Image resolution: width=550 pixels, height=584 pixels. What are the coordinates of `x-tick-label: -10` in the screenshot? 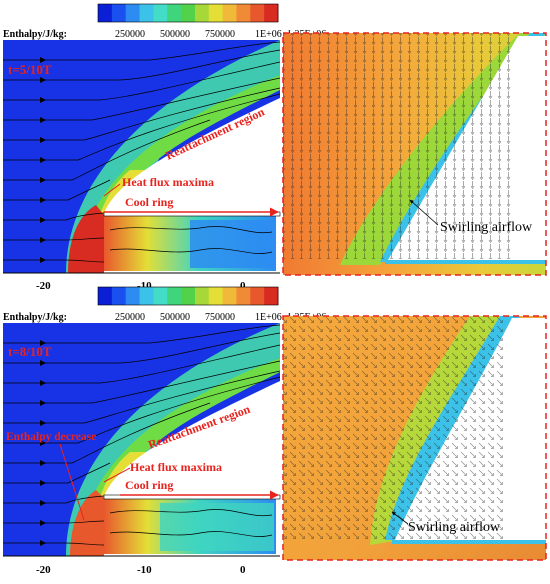 It's located at (144, 570).